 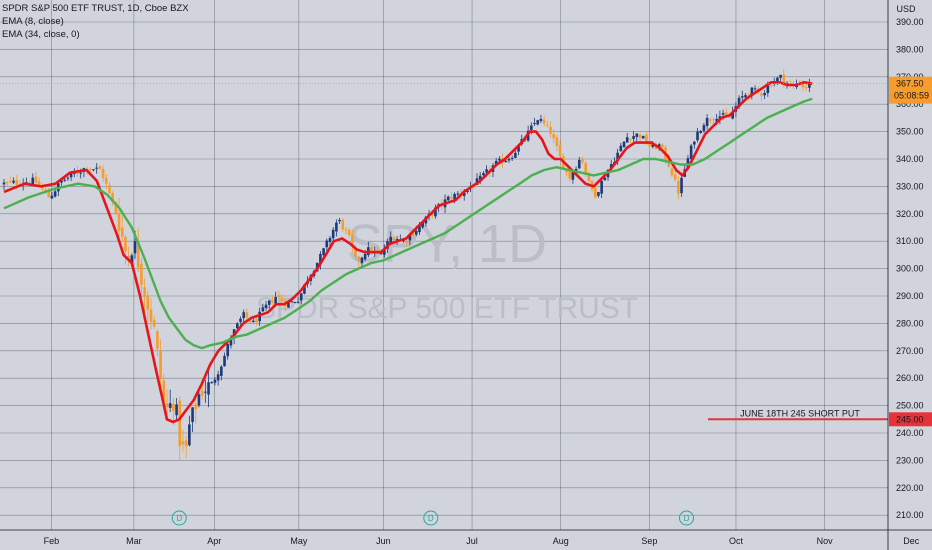 I want to click on y-tick-label: 380.00, so click(x=910, y=49).